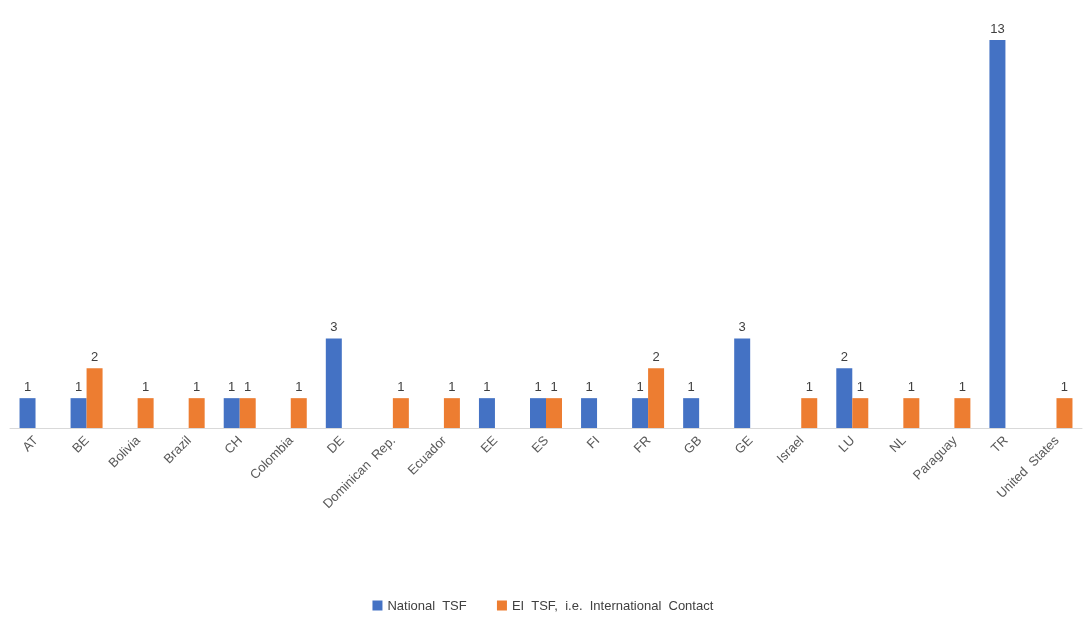 The height and width of the screenshot is (623, 1086). Describe the element at coordinates (233, 444) in the screenshot. I see `x-tick-label: CH` at that location.